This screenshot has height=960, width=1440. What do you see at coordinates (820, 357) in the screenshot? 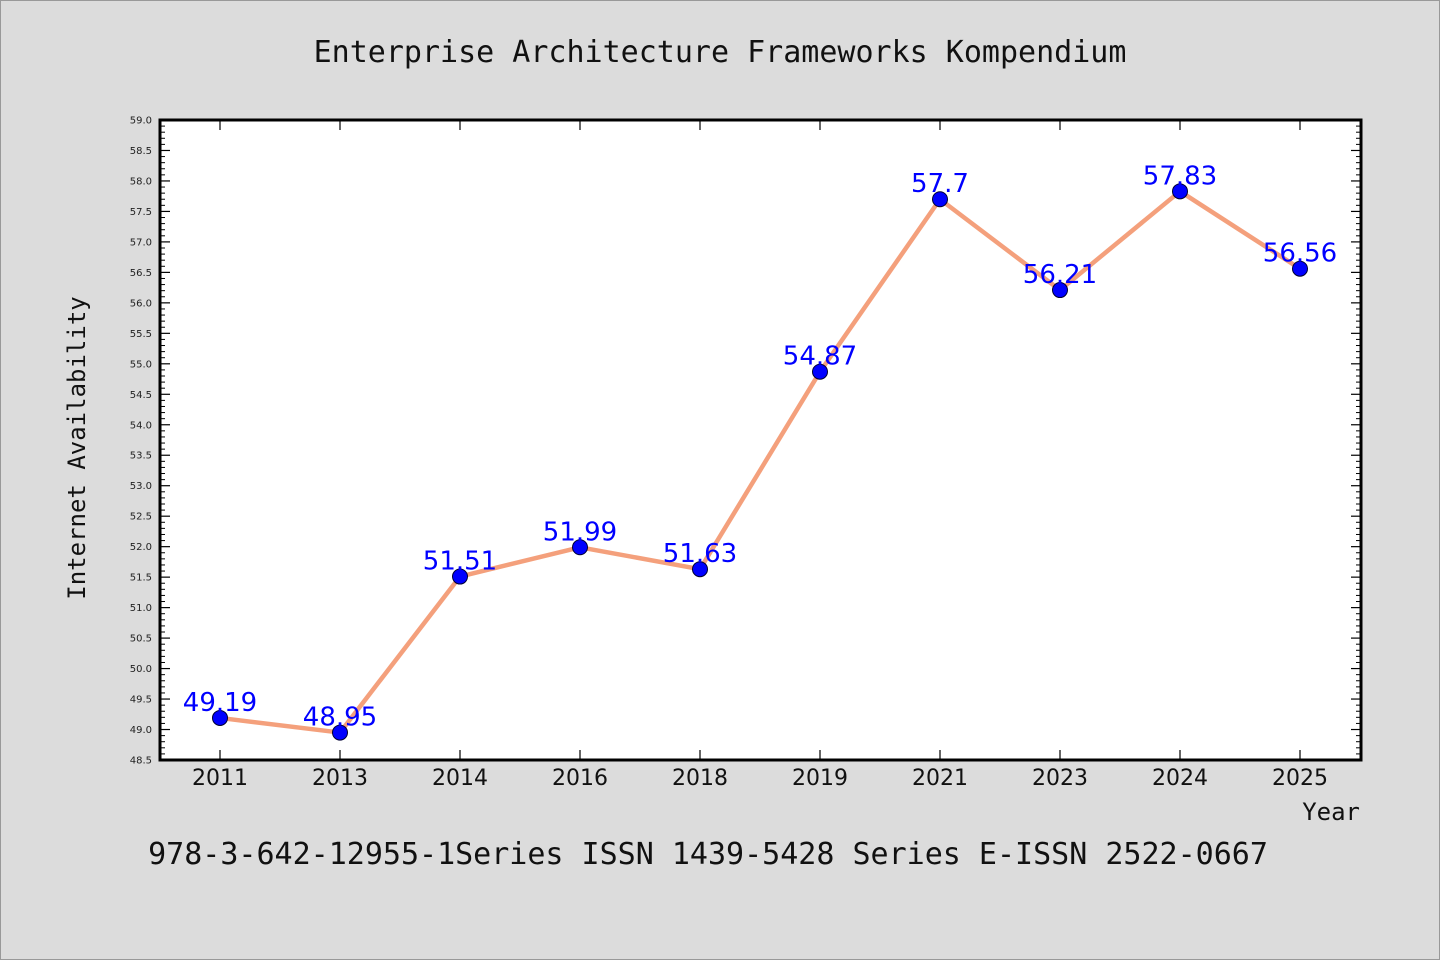
I see `data-label: 54.87` at bounding box center [820, 357].